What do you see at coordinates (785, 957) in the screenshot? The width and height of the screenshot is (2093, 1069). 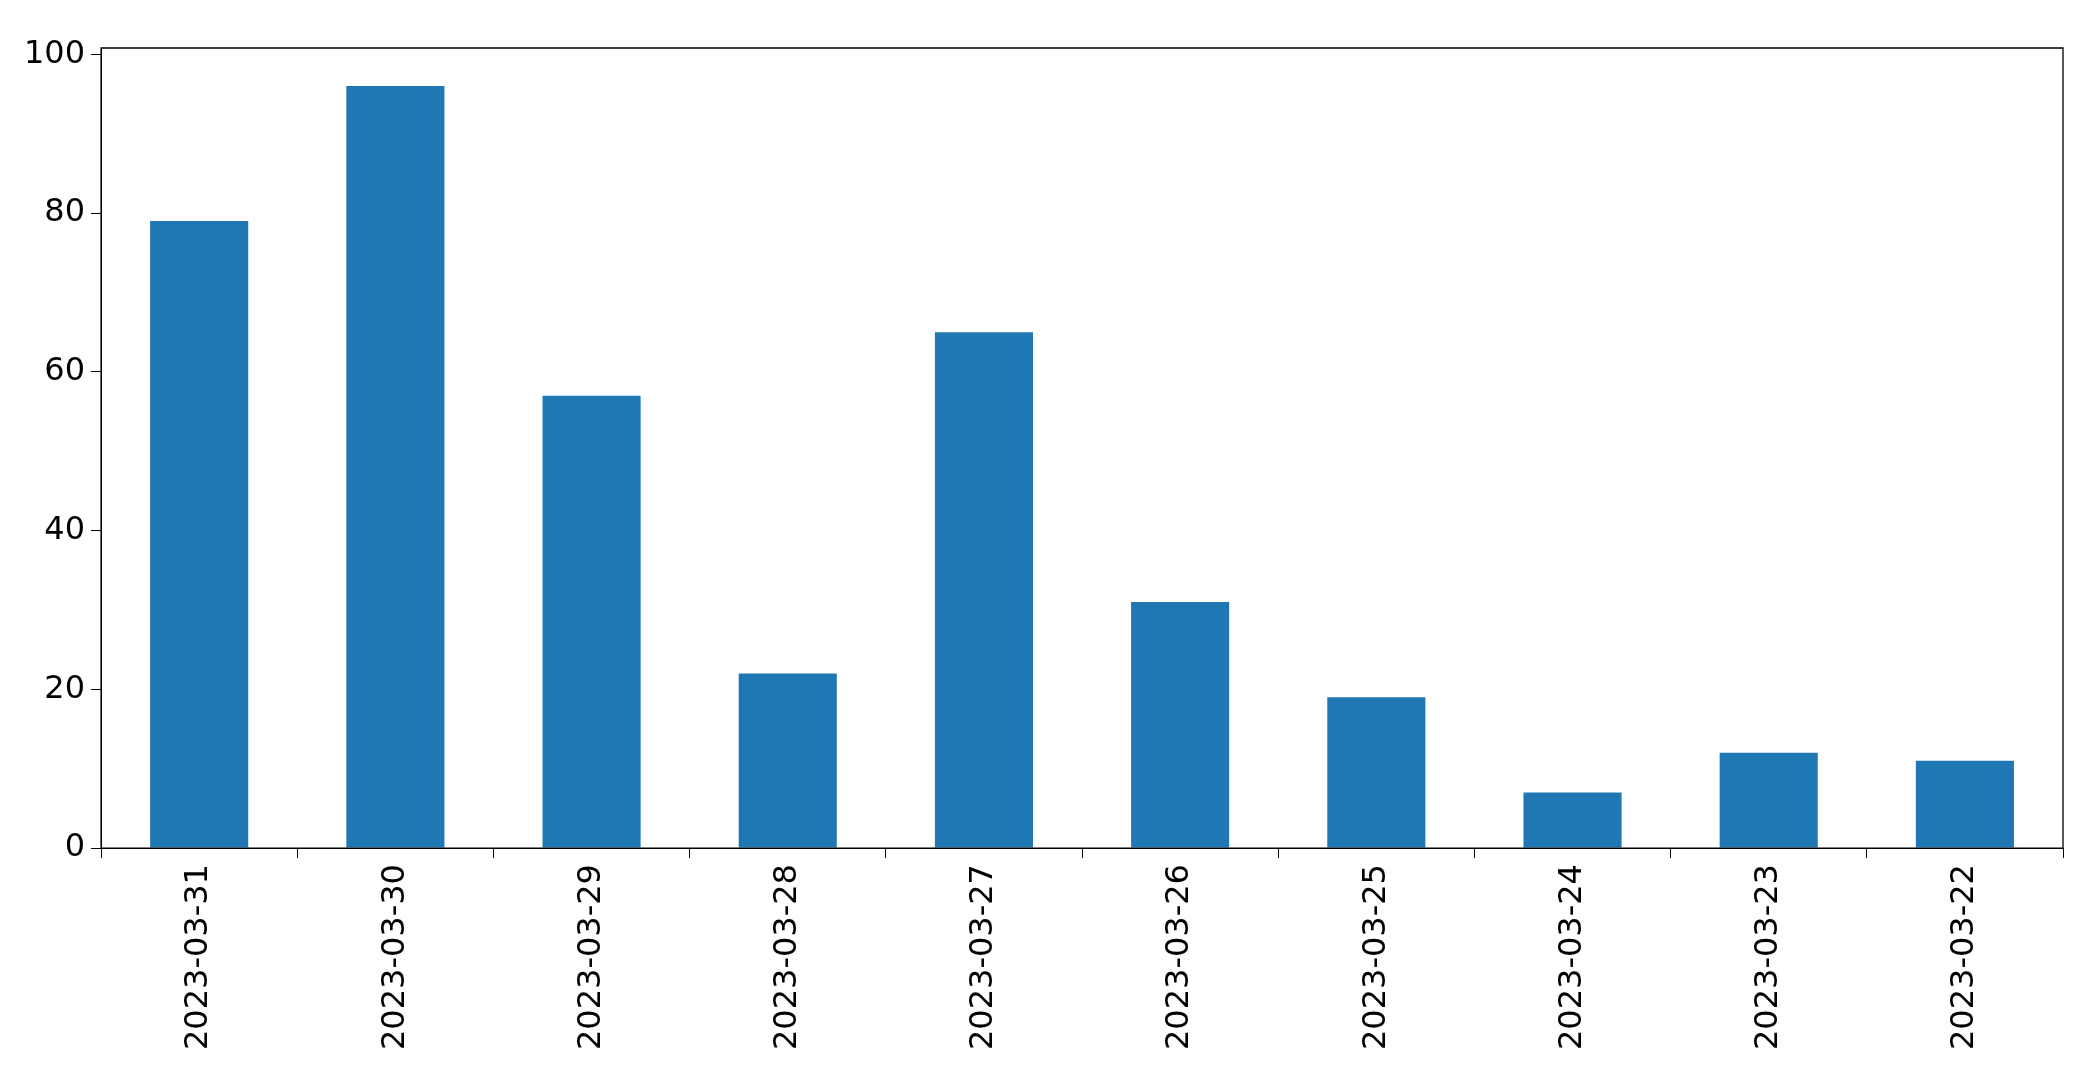 I see `x-tick-label: 2023-03-28` at bounding box center [785, 957].